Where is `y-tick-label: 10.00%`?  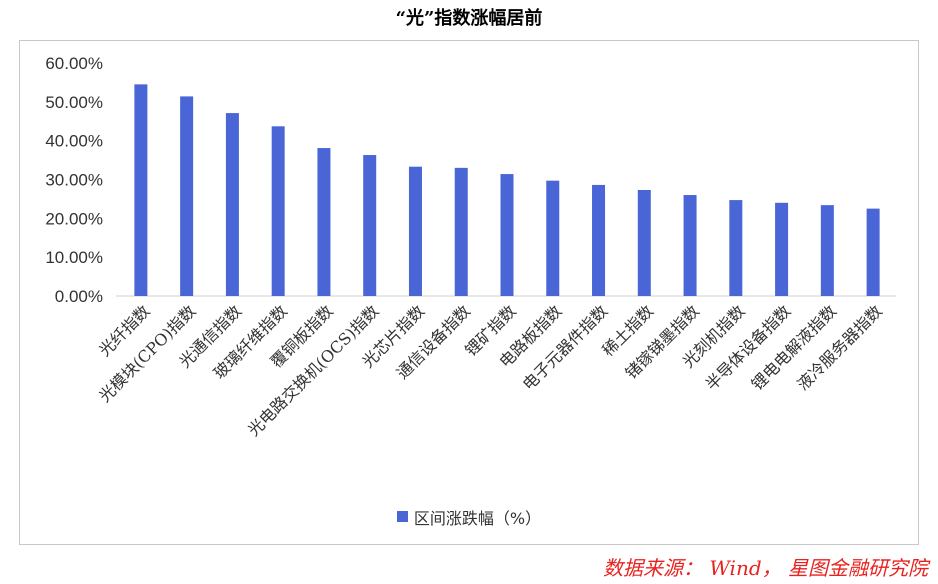 y-tick-label: 10.00% is located at coordinates (74, 257).